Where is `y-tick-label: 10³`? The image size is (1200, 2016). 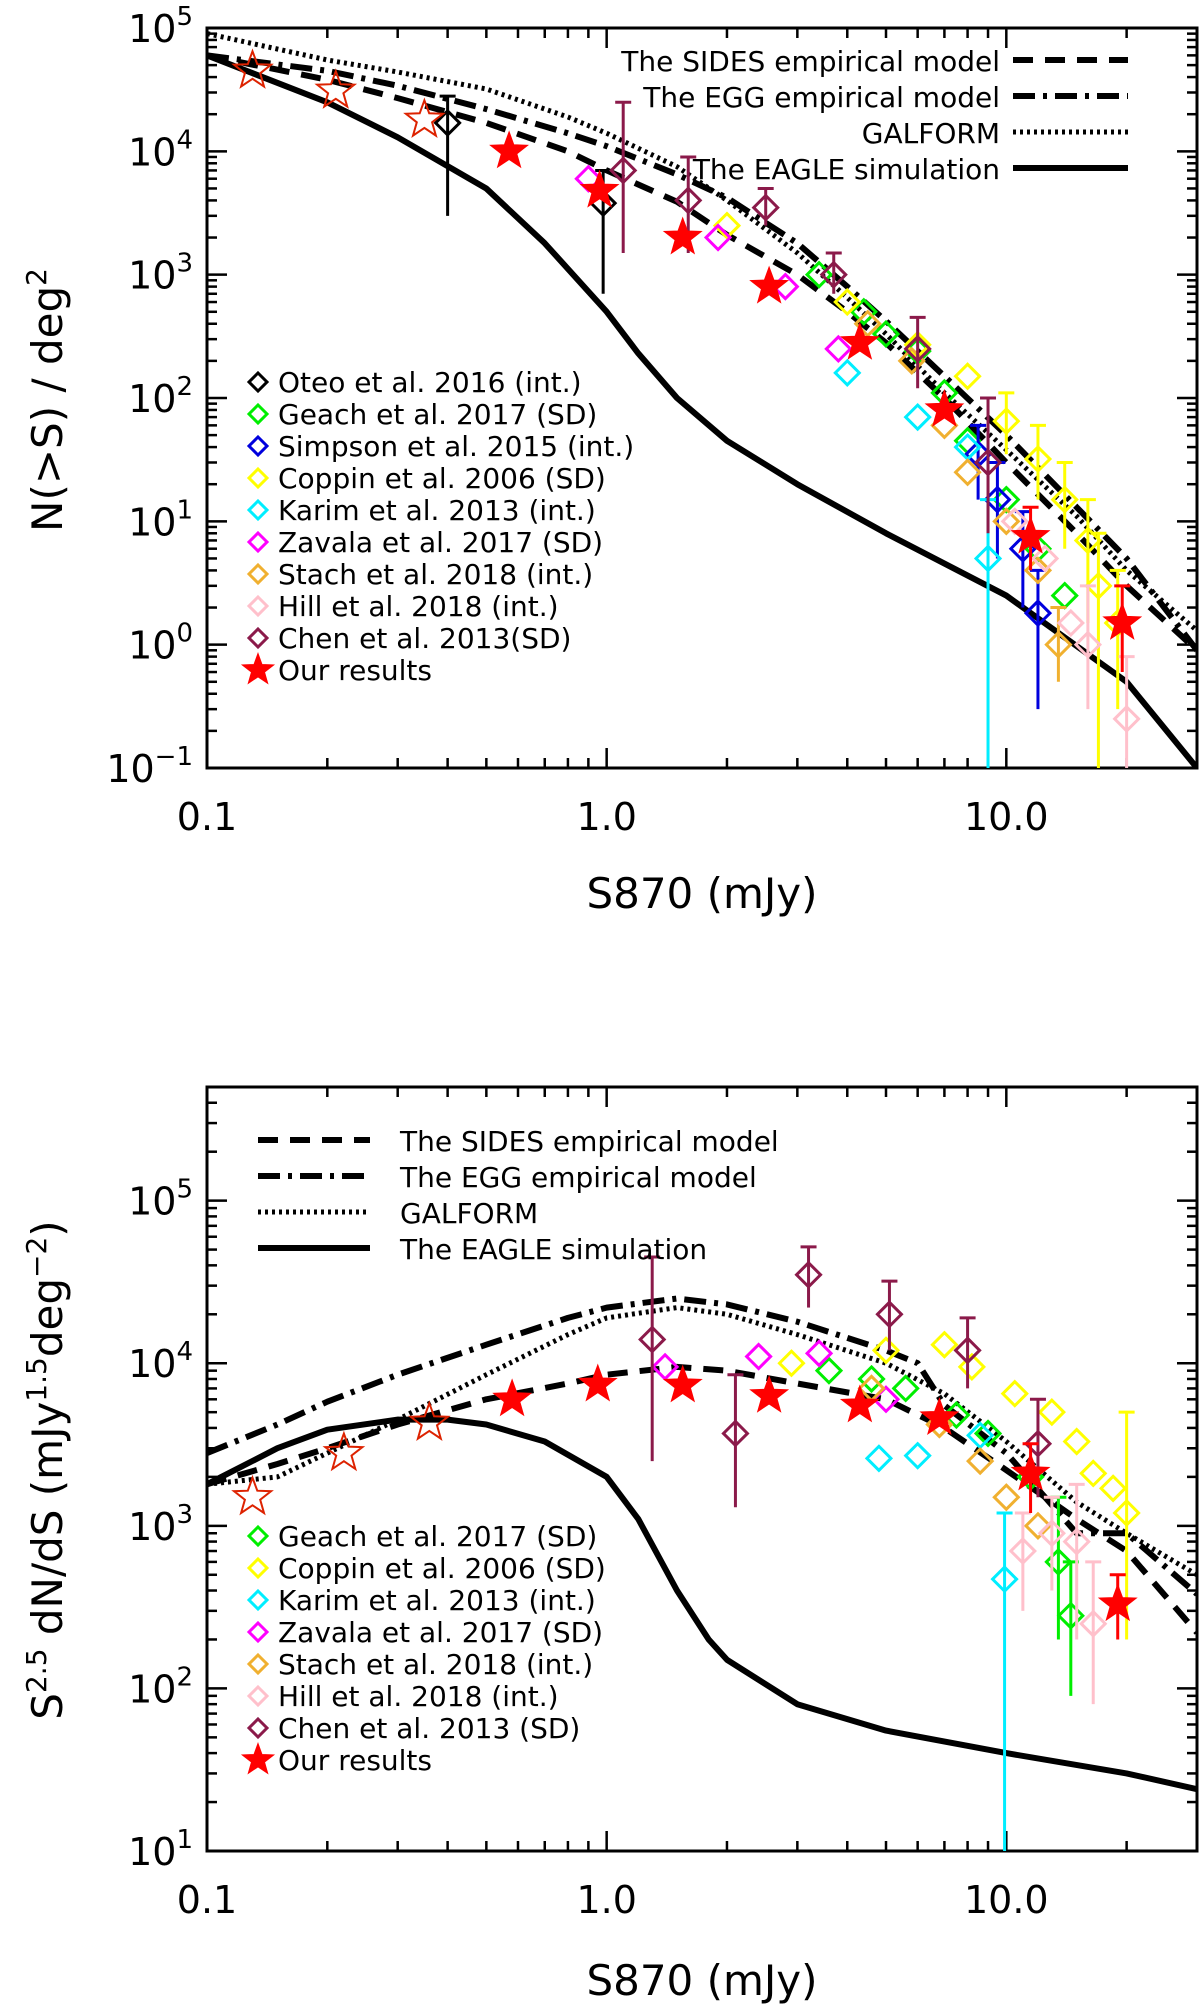
y-tick-label: 10³ is located at coordinates (160, 273).